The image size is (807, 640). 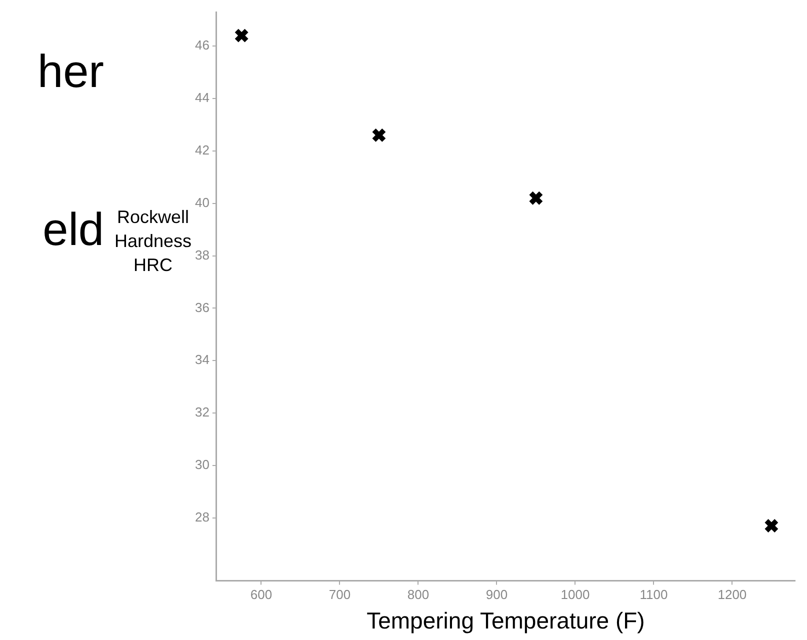 What do you see at coordinates (418, 594) in the screenshot?
I see `x-tick-label: 800` at bounding box center [418, 594].